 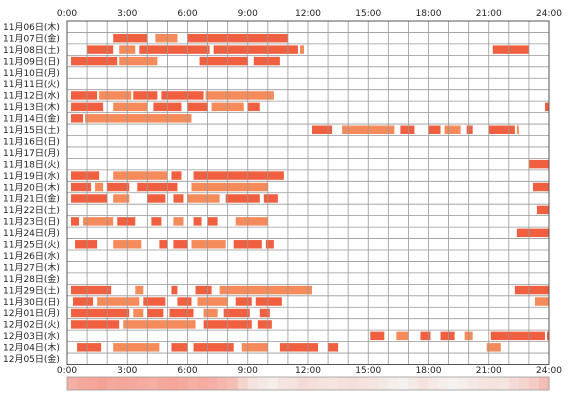 What do you see at coordinates (31, 107) in the screenshot?
I see `row-label: 11月13日(木)` at bounding box center [31, 107].